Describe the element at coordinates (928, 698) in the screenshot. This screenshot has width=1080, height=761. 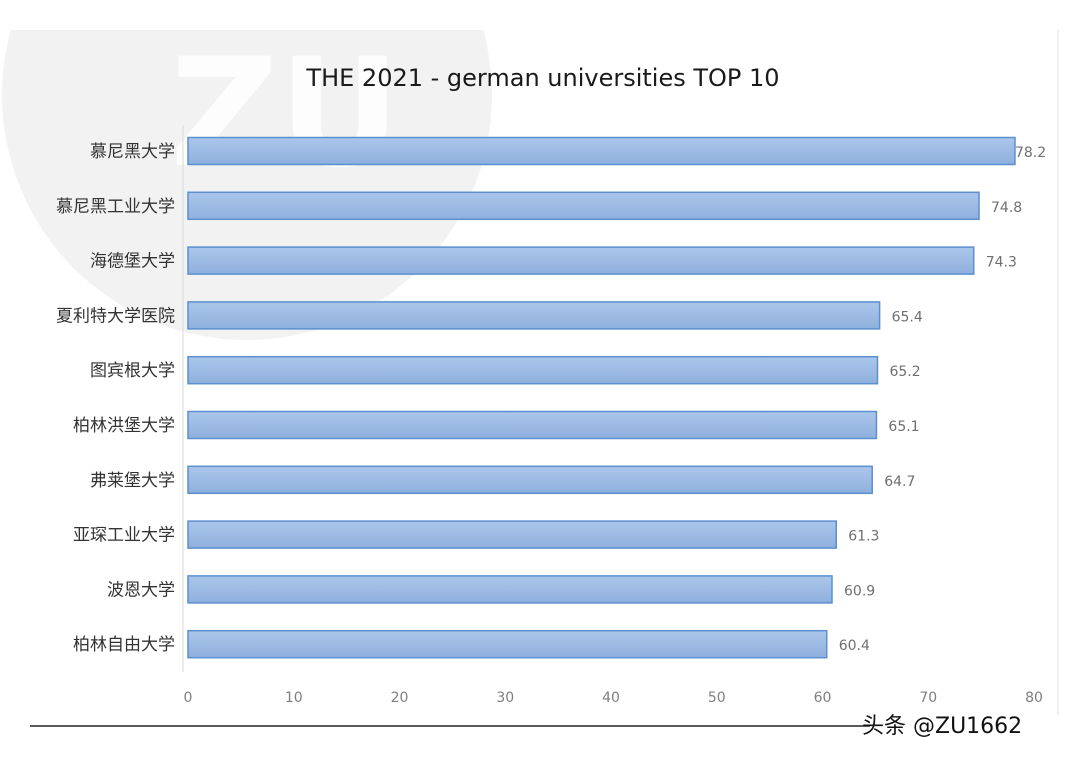
I see `x-tick-label: 70` at that location.